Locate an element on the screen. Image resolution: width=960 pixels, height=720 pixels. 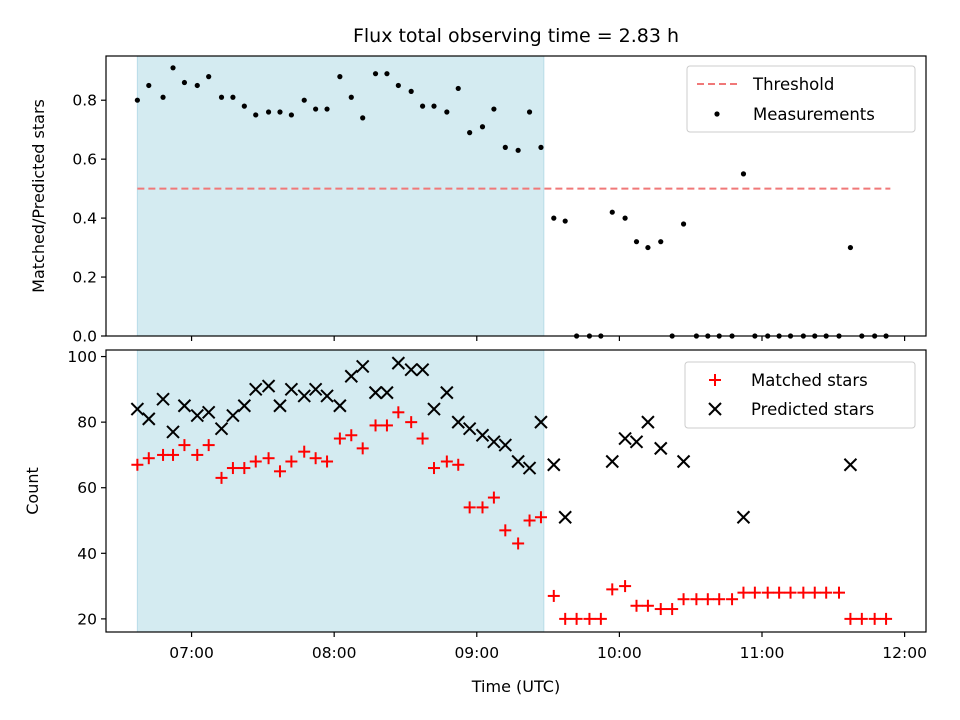
legend-matched-label: Matched stars is located at coordinates (809, 380).